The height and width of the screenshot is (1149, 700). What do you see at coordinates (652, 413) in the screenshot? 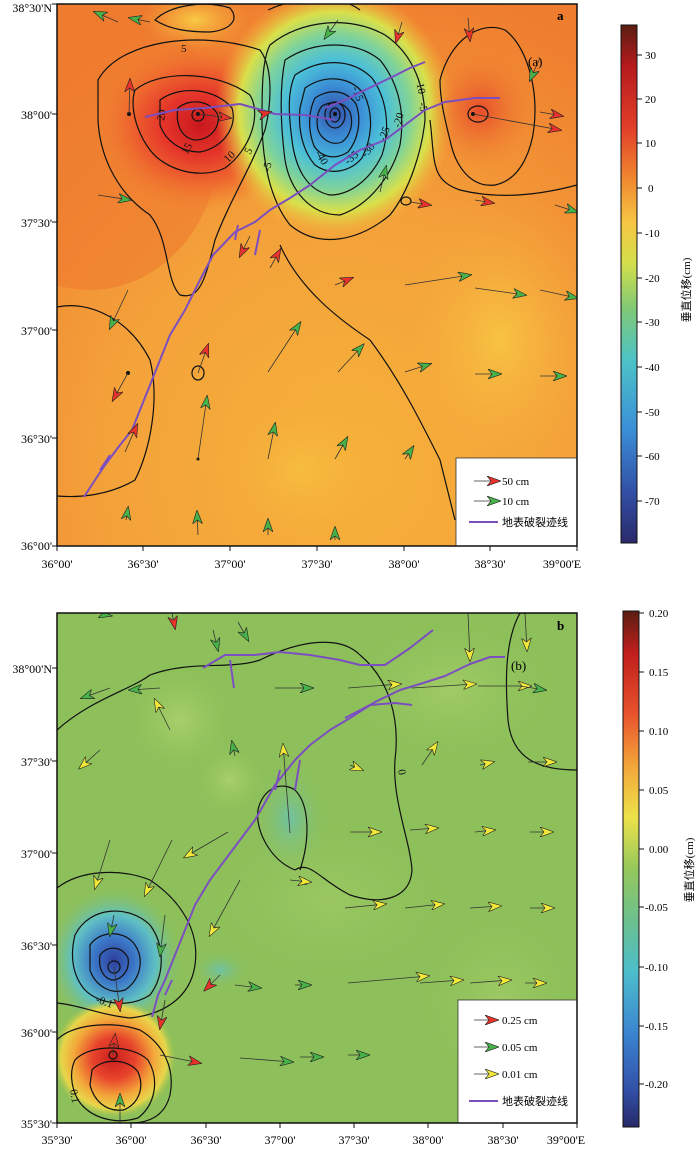
I see `colorbar-tick: -50` at bounding box center [652, 413].